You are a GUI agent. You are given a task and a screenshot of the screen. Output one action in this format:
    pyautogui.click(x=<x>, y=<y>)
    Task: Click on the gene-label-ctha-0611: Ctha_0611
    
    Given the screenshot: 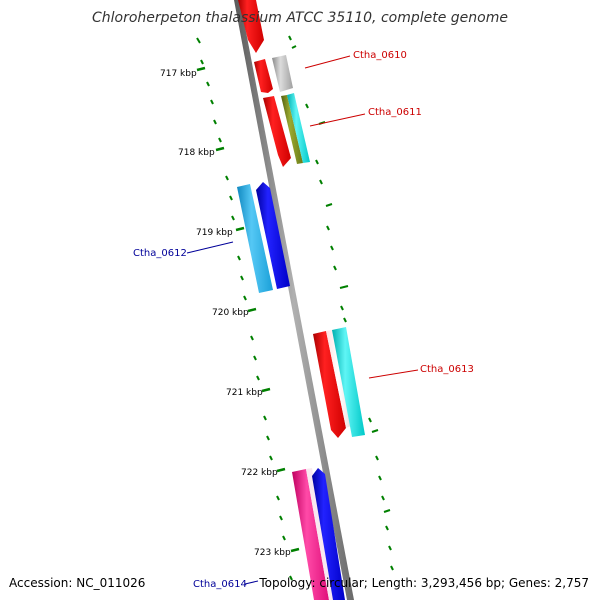 What is the action you would take?
    pyautogui.click(x=395, y=112)
    